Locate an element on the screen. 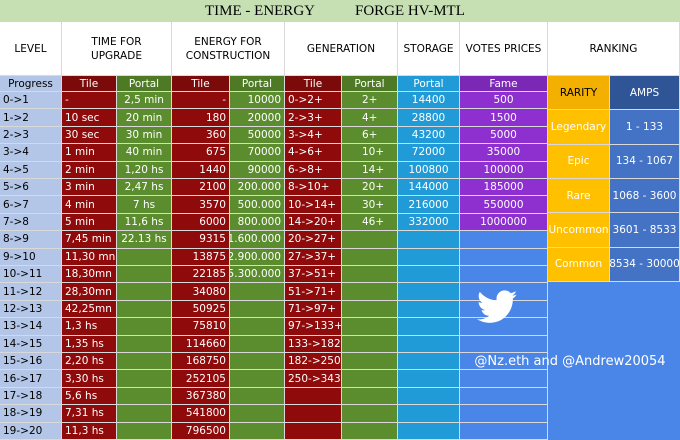 The width and height of the screenshot is (680, 440). data-cell: 72000 is located at coordinates (429, 153).